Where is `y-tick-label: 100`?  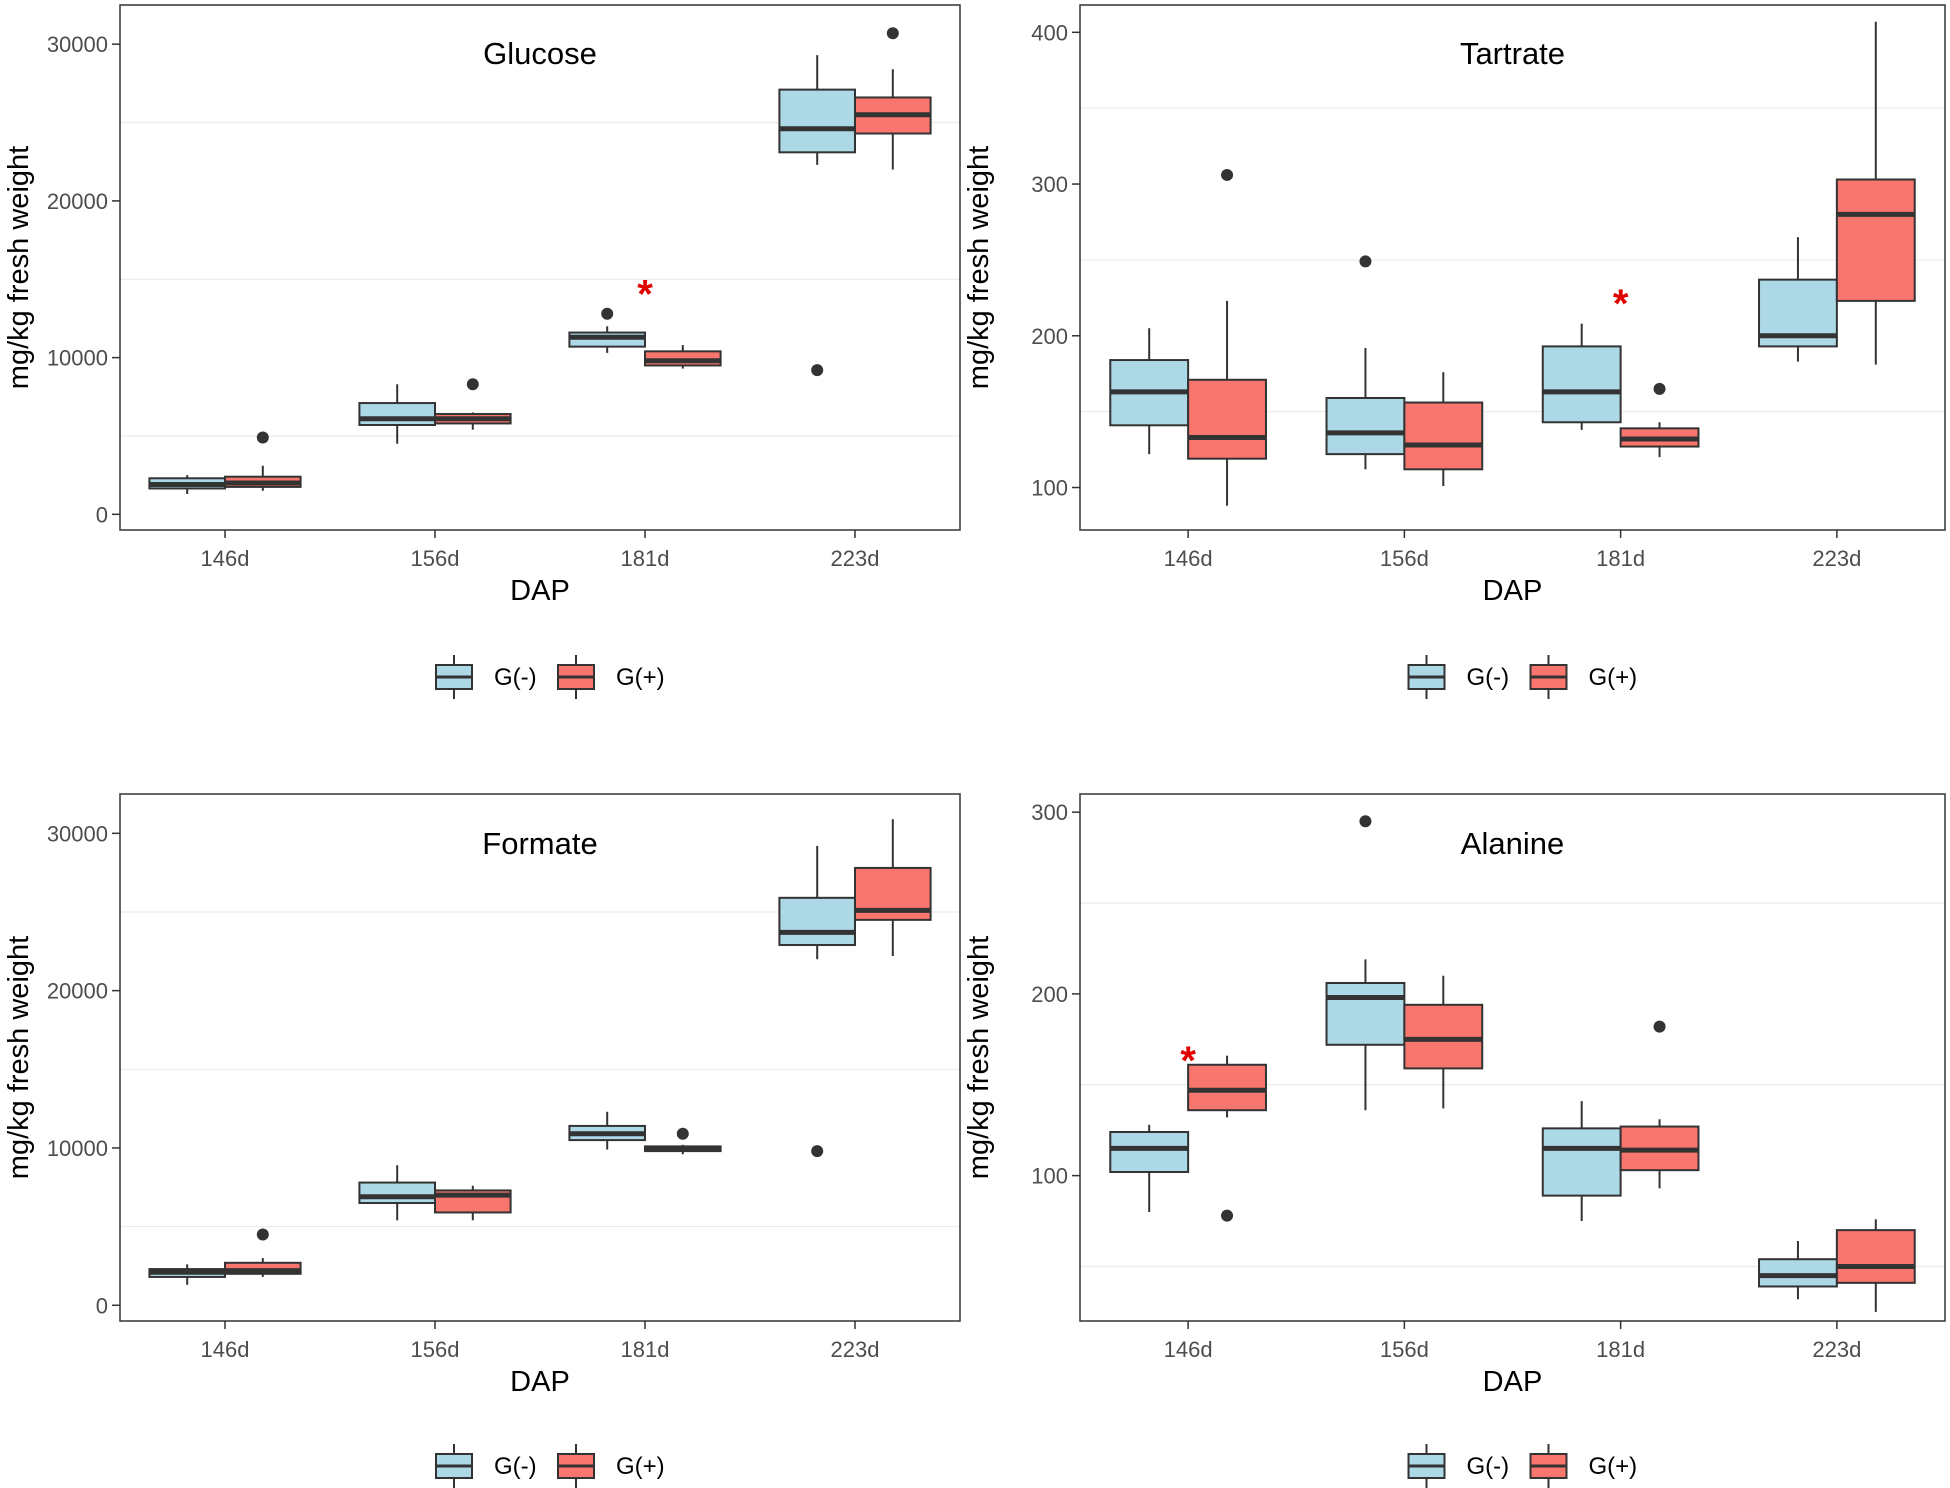 y-tick-label: 100 is located at coordinates (1049, 1176).